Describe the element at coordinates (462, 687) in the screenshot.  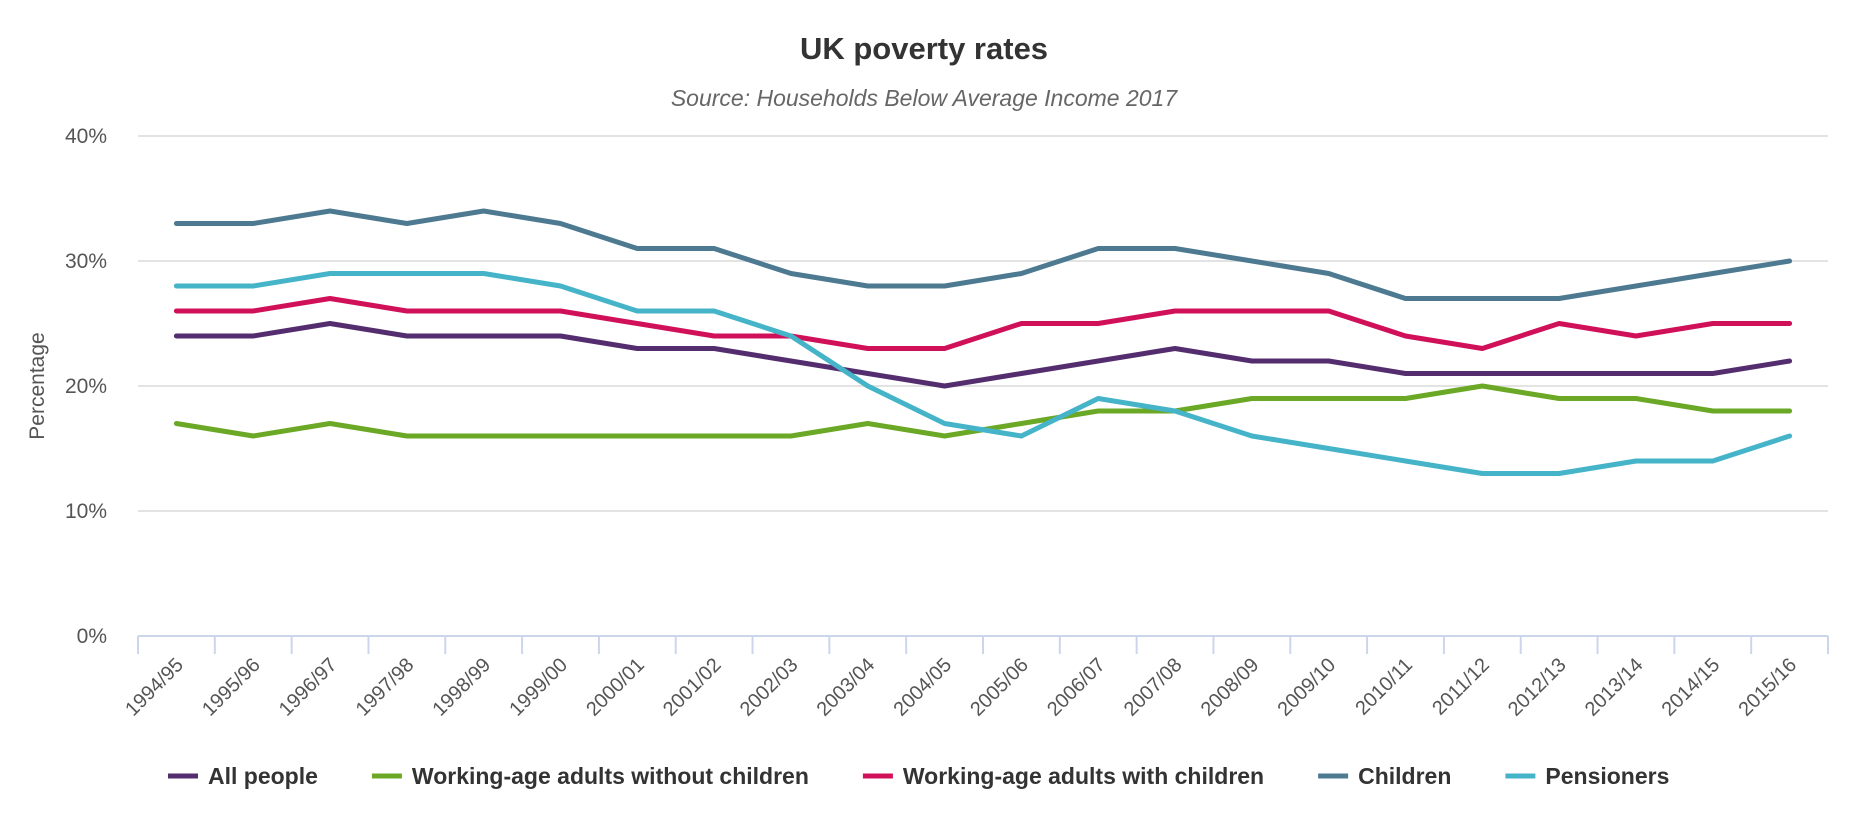
I see `x-tick-label: 1998/99` at that location.